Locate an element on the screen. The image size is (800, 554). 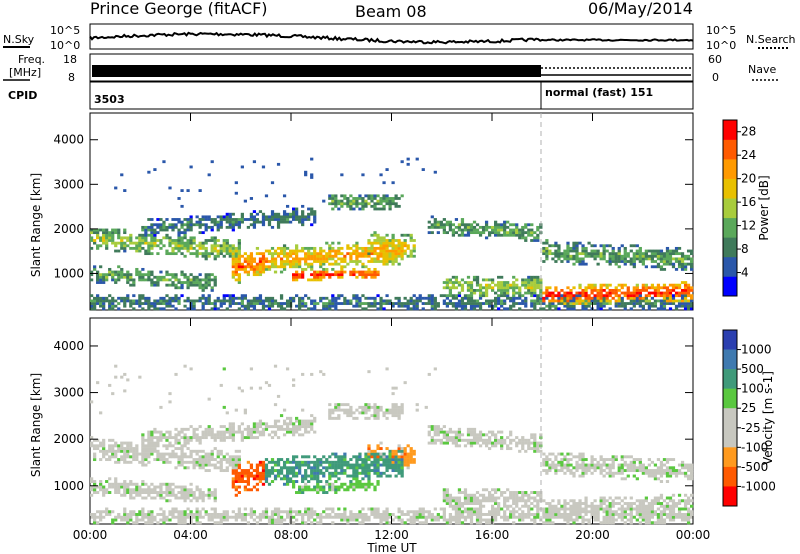
y-tick-label: 4000 is located at coordinates (68, 140).